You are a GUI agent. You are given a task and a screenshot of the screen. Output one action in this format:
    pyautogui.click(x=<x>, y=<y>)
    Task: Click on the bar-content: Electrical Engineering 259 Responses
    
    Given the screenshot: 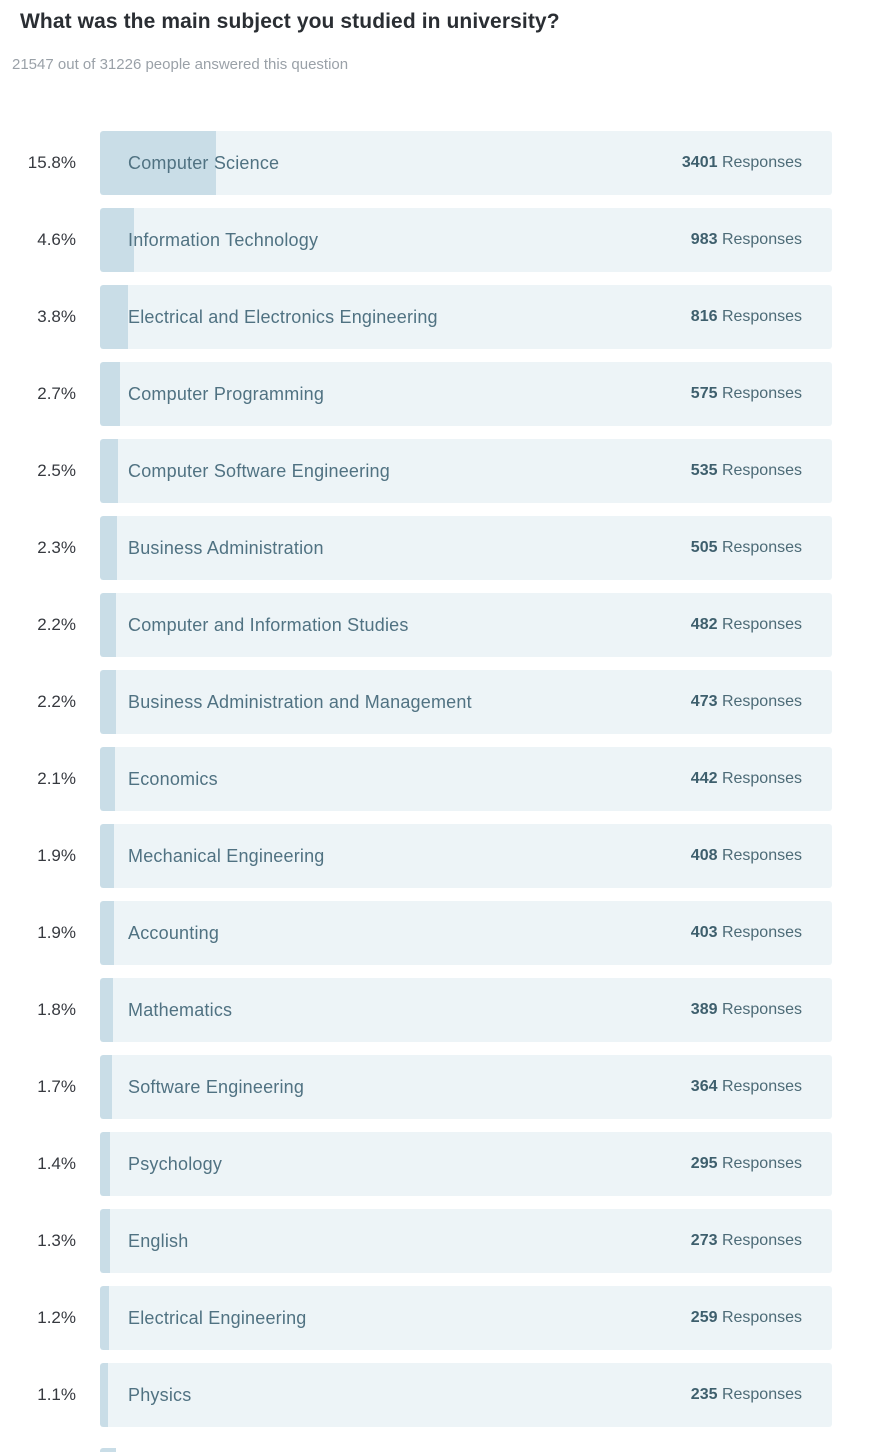 What is the action you would take?
    pyautogui.click(x=466, y=1318)
    